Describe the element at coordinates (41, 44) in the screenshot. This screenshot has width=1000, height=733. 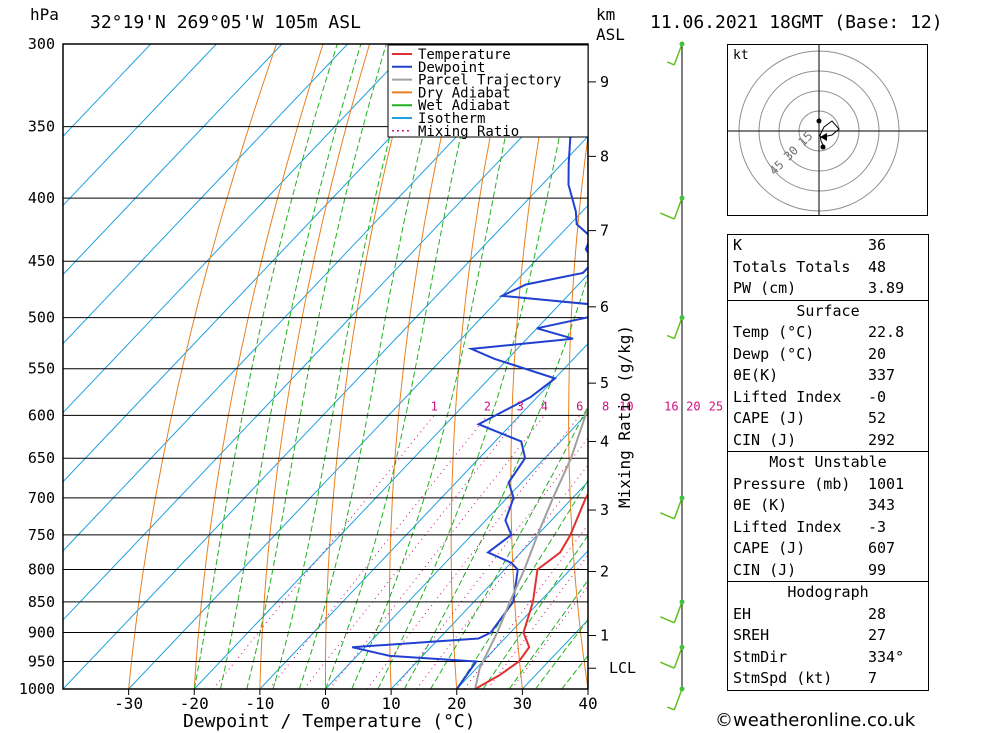
I see `pressure-tick-label: 300` at that location.